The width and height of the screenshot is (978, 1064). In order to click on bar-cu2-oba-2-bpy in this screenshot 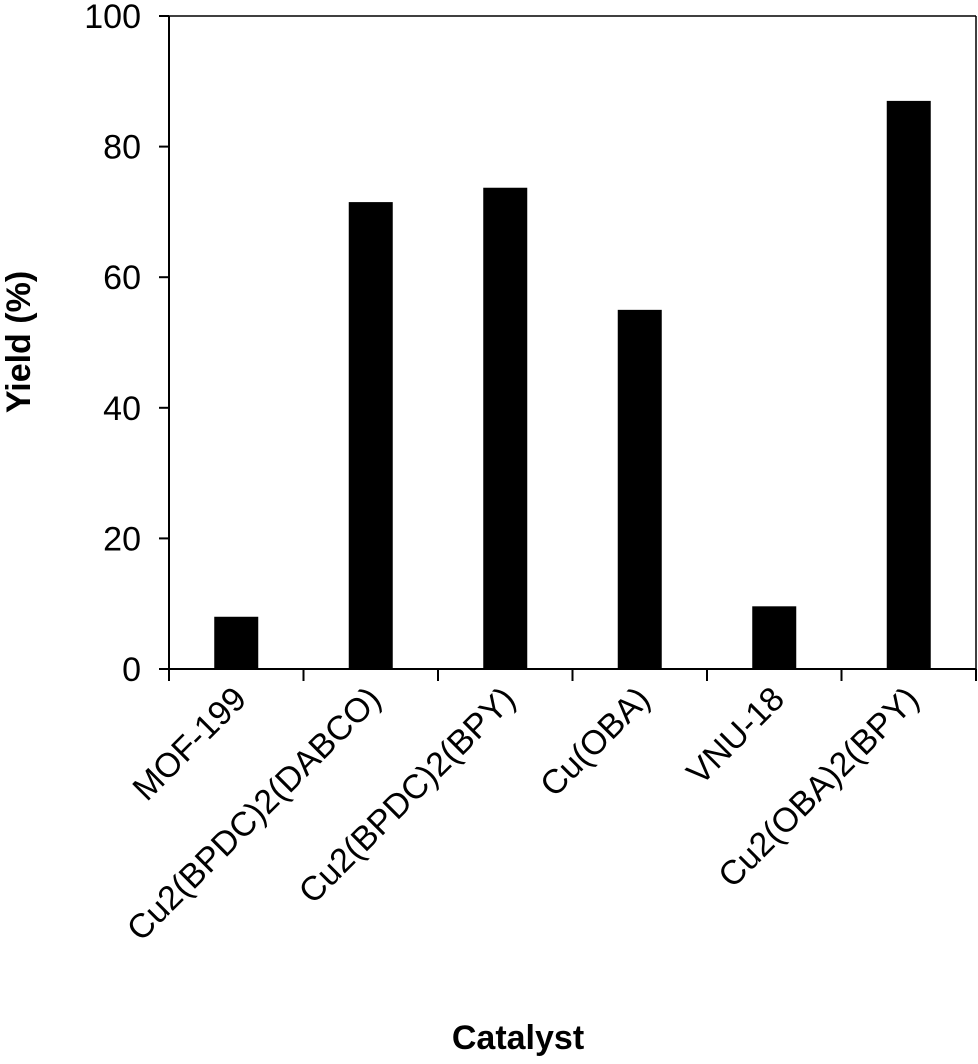, I will do `click(908, 384)`.